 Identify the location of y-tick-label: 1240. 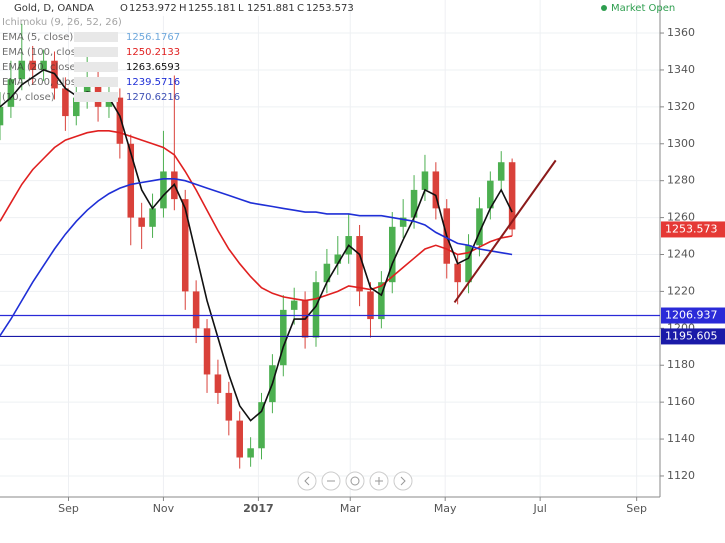
(681, 253).